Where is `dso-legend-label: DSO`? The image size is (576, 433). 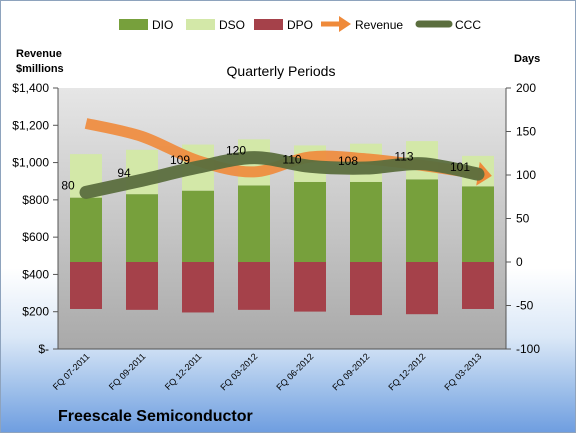
dso-legend-label: DSO is located at coordinates (232, 25).